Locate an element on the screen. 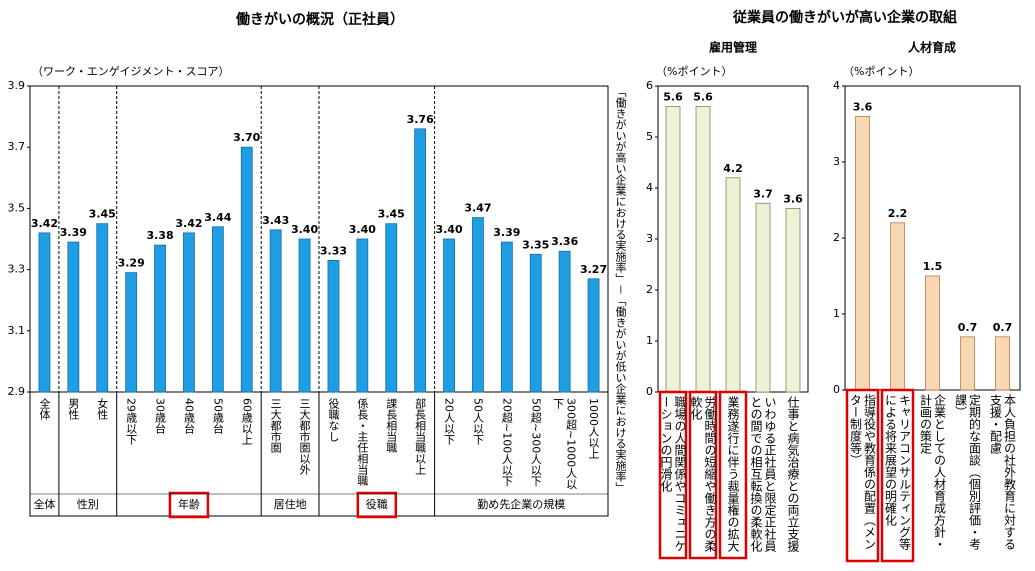  value-label: 3.76 is located at coordinates (420, 119).